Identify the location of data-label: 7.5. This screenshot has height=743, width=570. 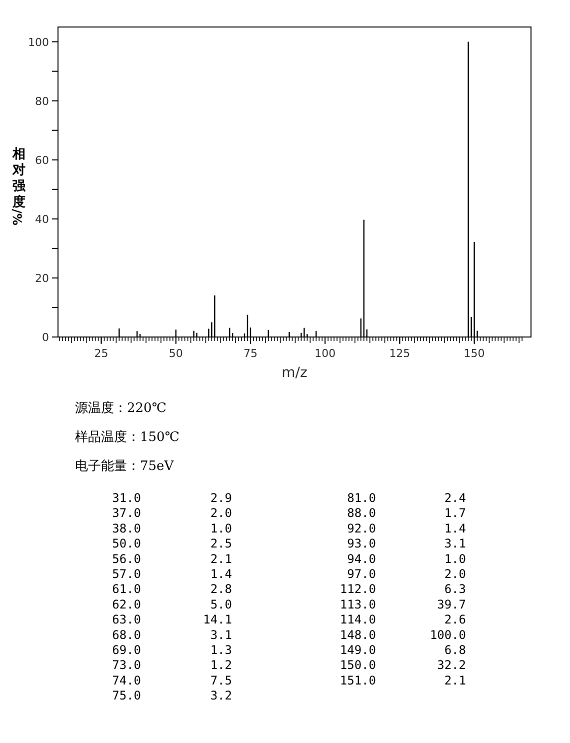
(221, 680).